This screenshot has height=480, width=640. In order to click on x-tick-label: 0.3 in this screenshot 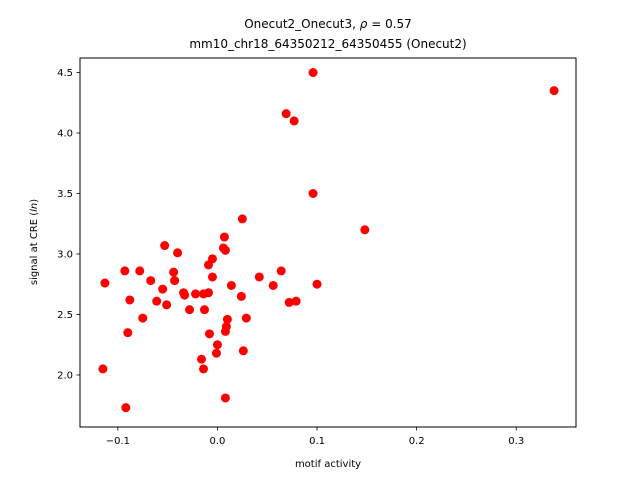, I will do `click(516, 441)`.